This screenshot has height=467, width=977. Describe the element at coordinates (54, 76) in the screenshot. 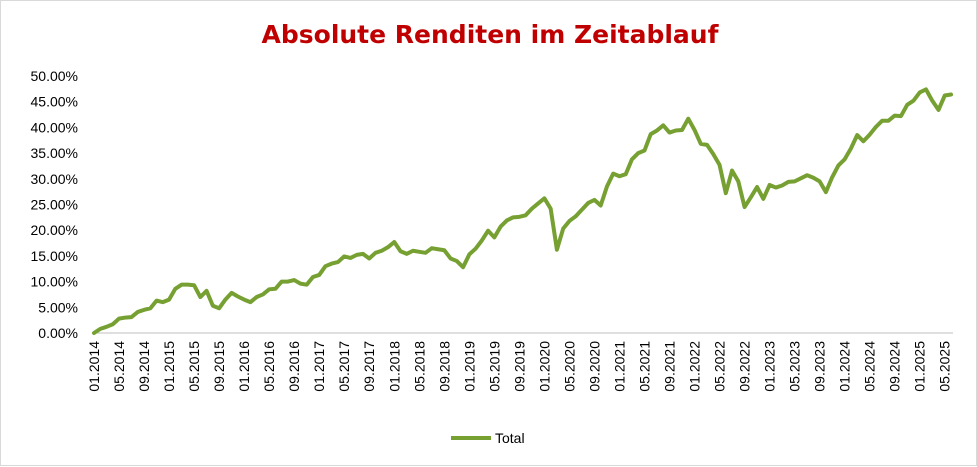

I see `y-tick-label: 50.00%` at that location.